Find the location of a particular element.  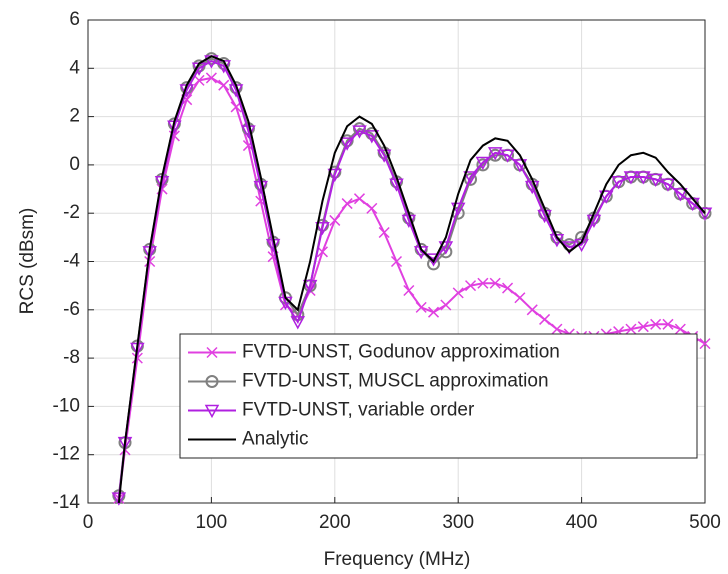

legend-label: Analytic is located at coordinates (275, 439).